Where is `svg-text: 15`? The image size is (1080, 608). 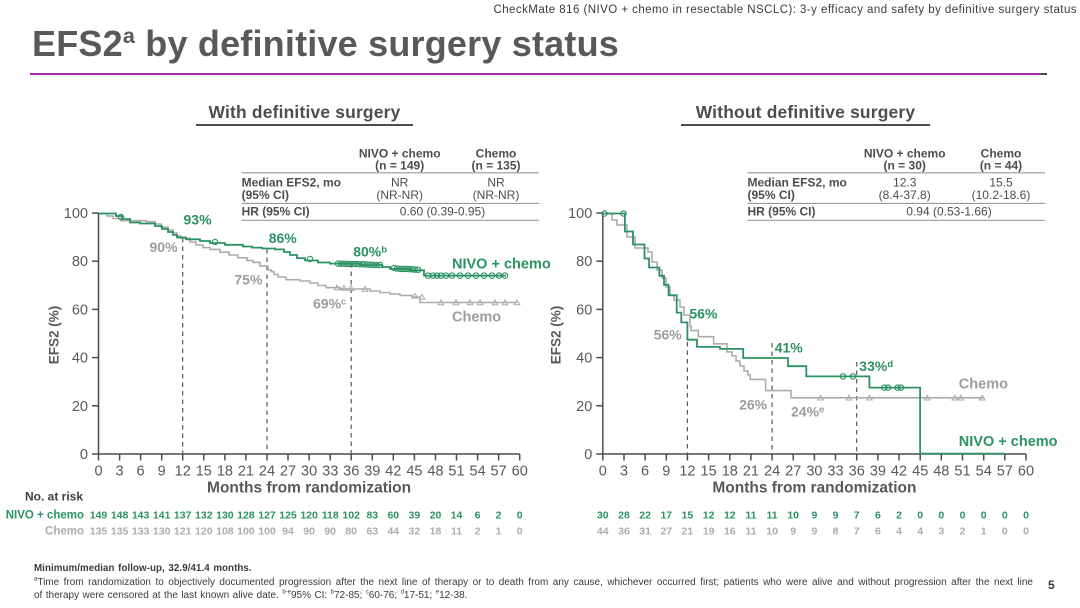
svg-text: 15 is located at coordinates (709, 472).